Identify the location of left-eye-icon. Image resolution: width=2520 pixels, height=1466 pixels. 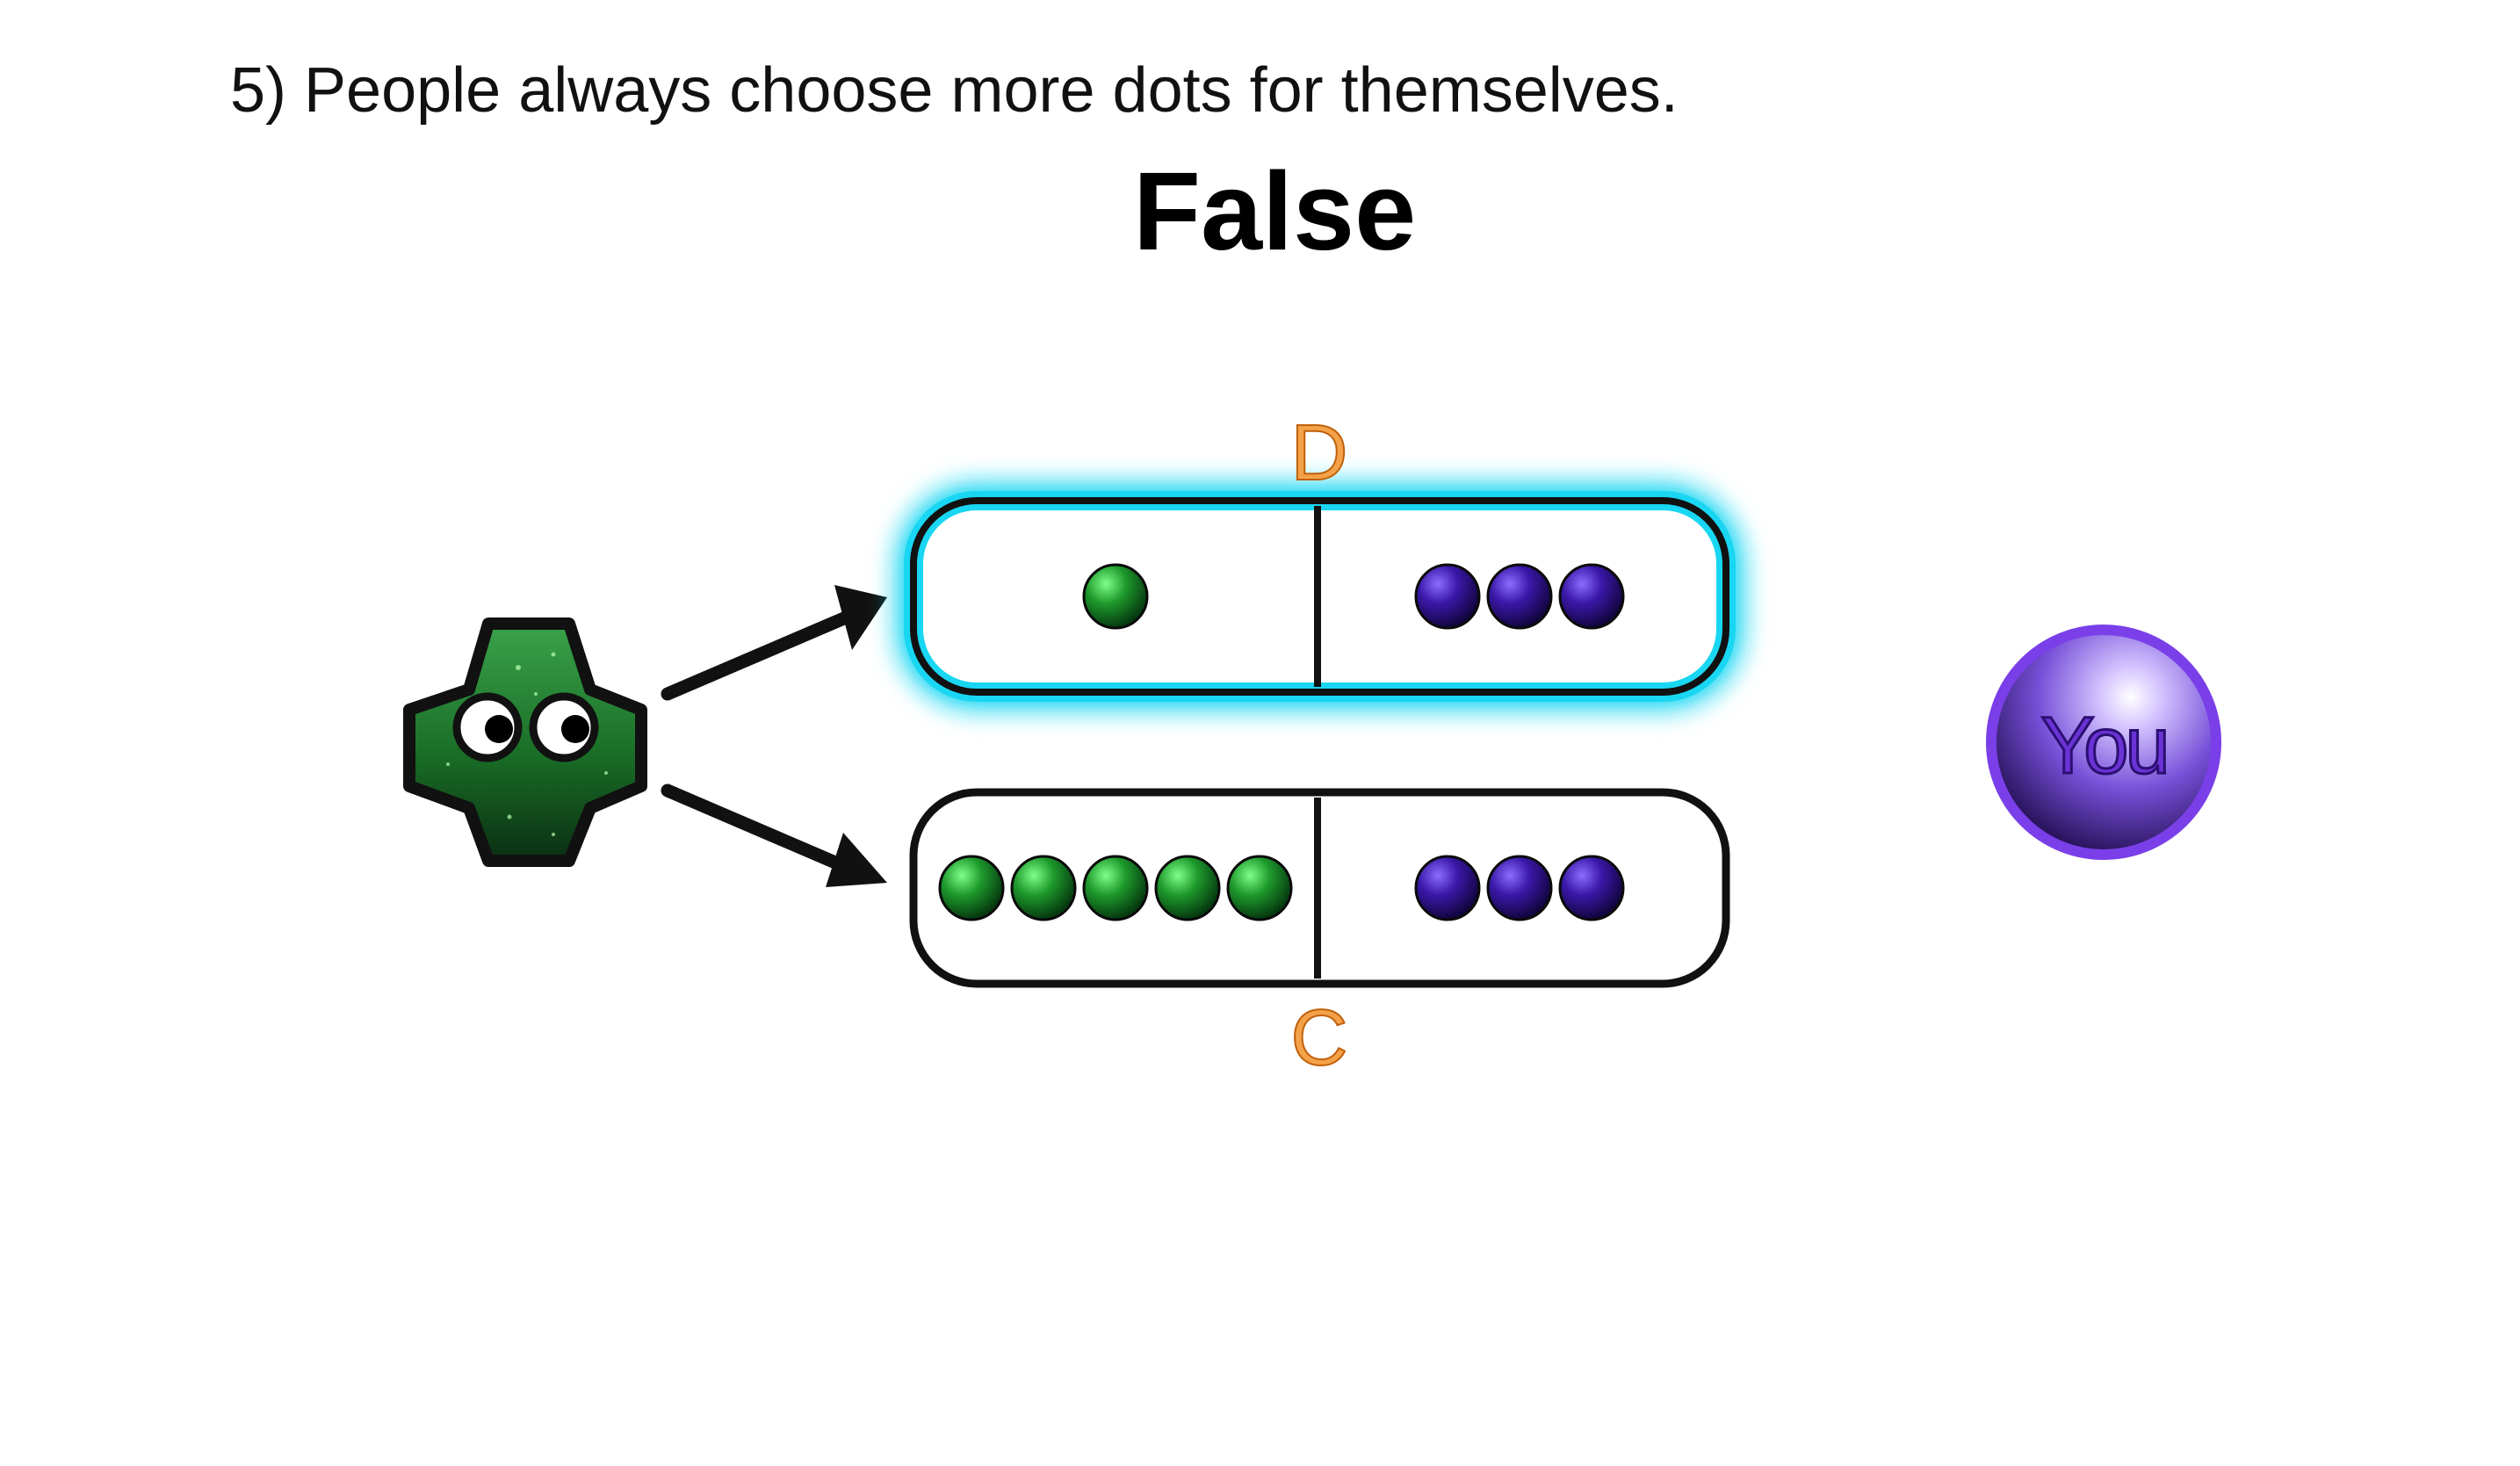
(487, 727).